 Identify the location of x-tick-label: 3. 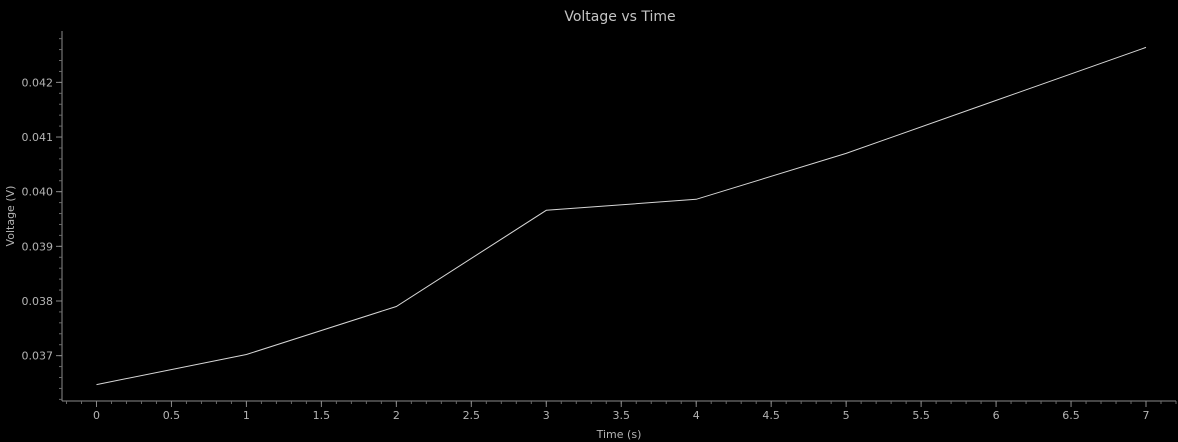
(546, 415).